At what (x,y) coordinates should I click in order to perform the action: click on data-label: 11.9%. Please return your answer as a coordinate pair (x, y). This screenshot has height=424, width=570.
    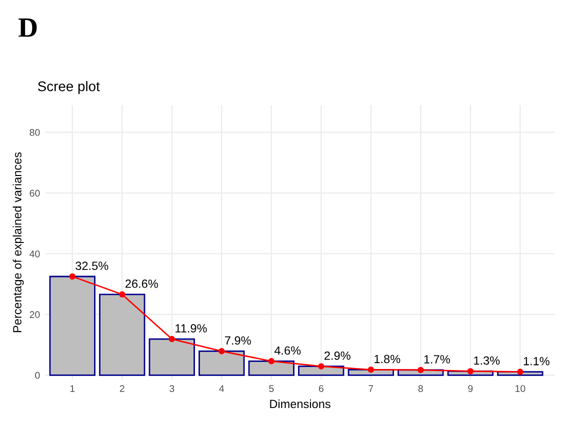
    Looking at the image, I should click on (191, 328).